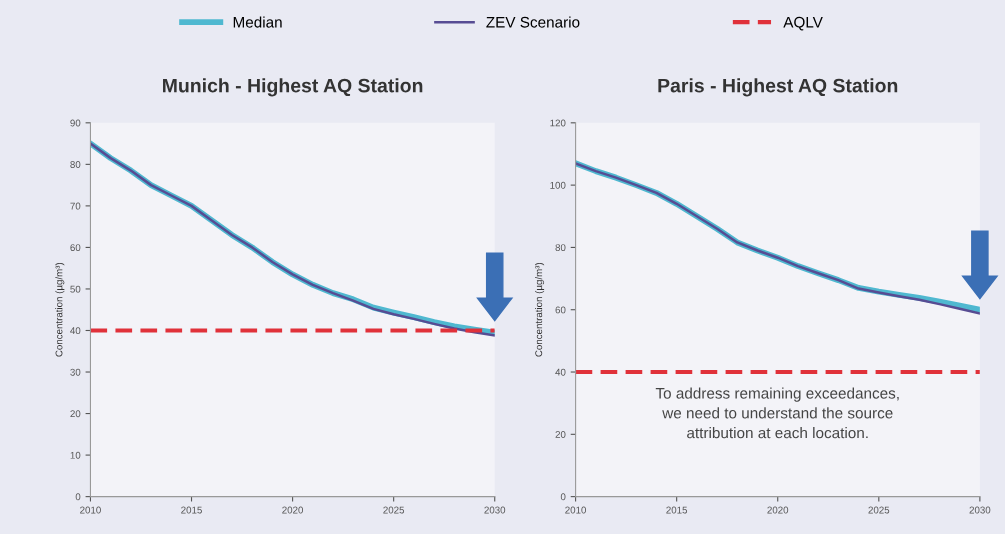 The image size is (1005, 534). Describe the element at coordinates (558, 185) in the screenshot. I see `y-tick-label: 100` at that location.